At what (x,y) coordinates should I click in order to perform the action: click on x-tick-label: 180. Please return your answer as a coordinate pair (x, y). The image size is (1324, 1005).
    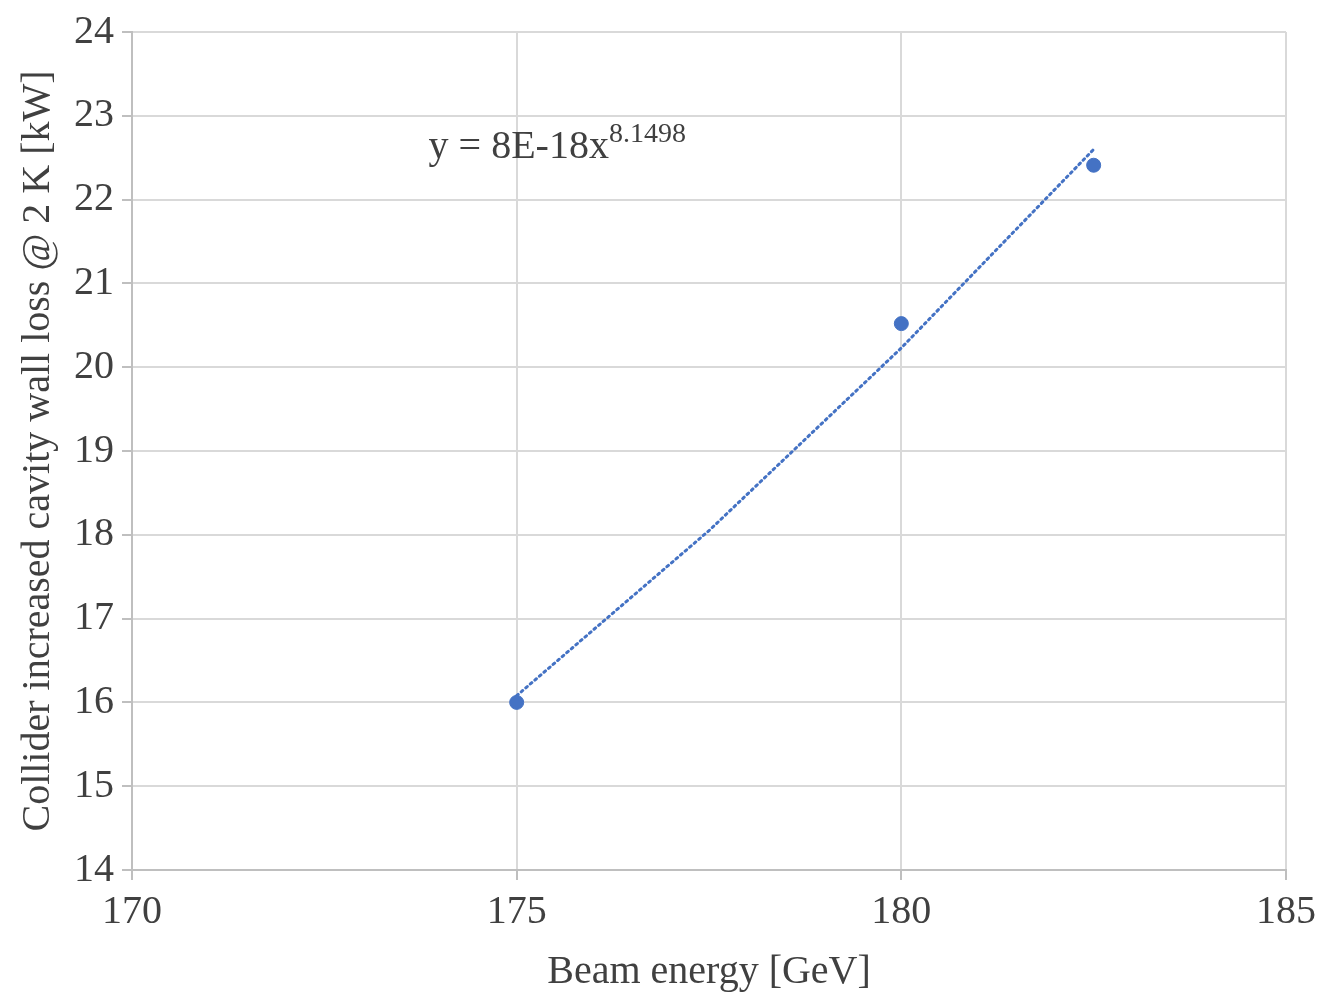
    Looking at the image, I should click on (901, 909).